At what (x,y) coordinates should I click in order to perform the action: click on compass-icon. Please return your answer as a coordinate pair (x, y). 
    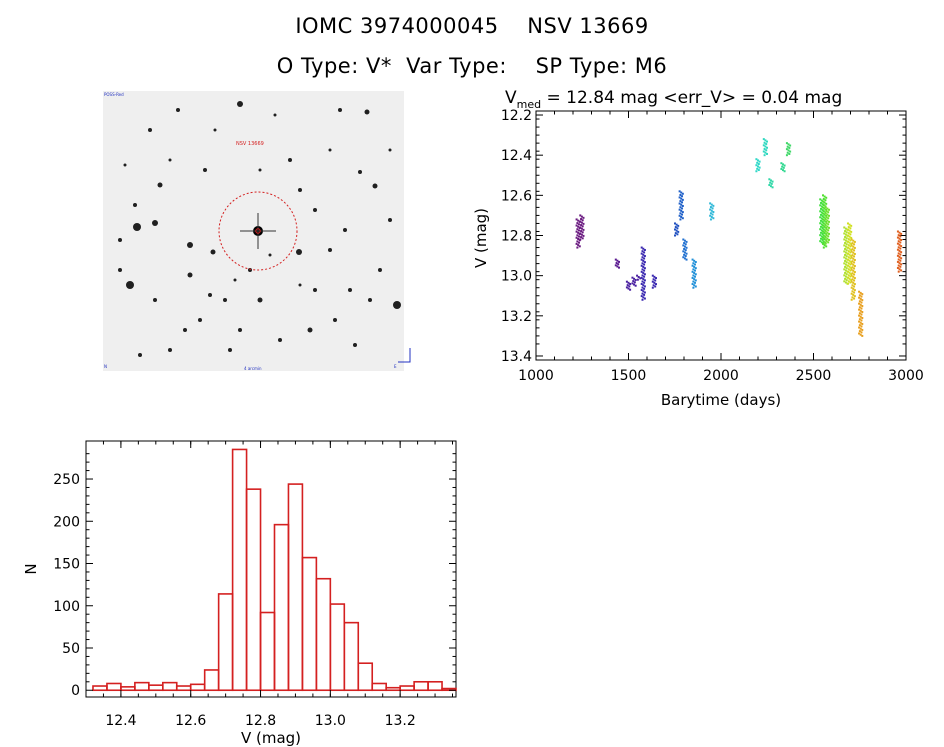
    Looking at the image, I should click on (404, 355).